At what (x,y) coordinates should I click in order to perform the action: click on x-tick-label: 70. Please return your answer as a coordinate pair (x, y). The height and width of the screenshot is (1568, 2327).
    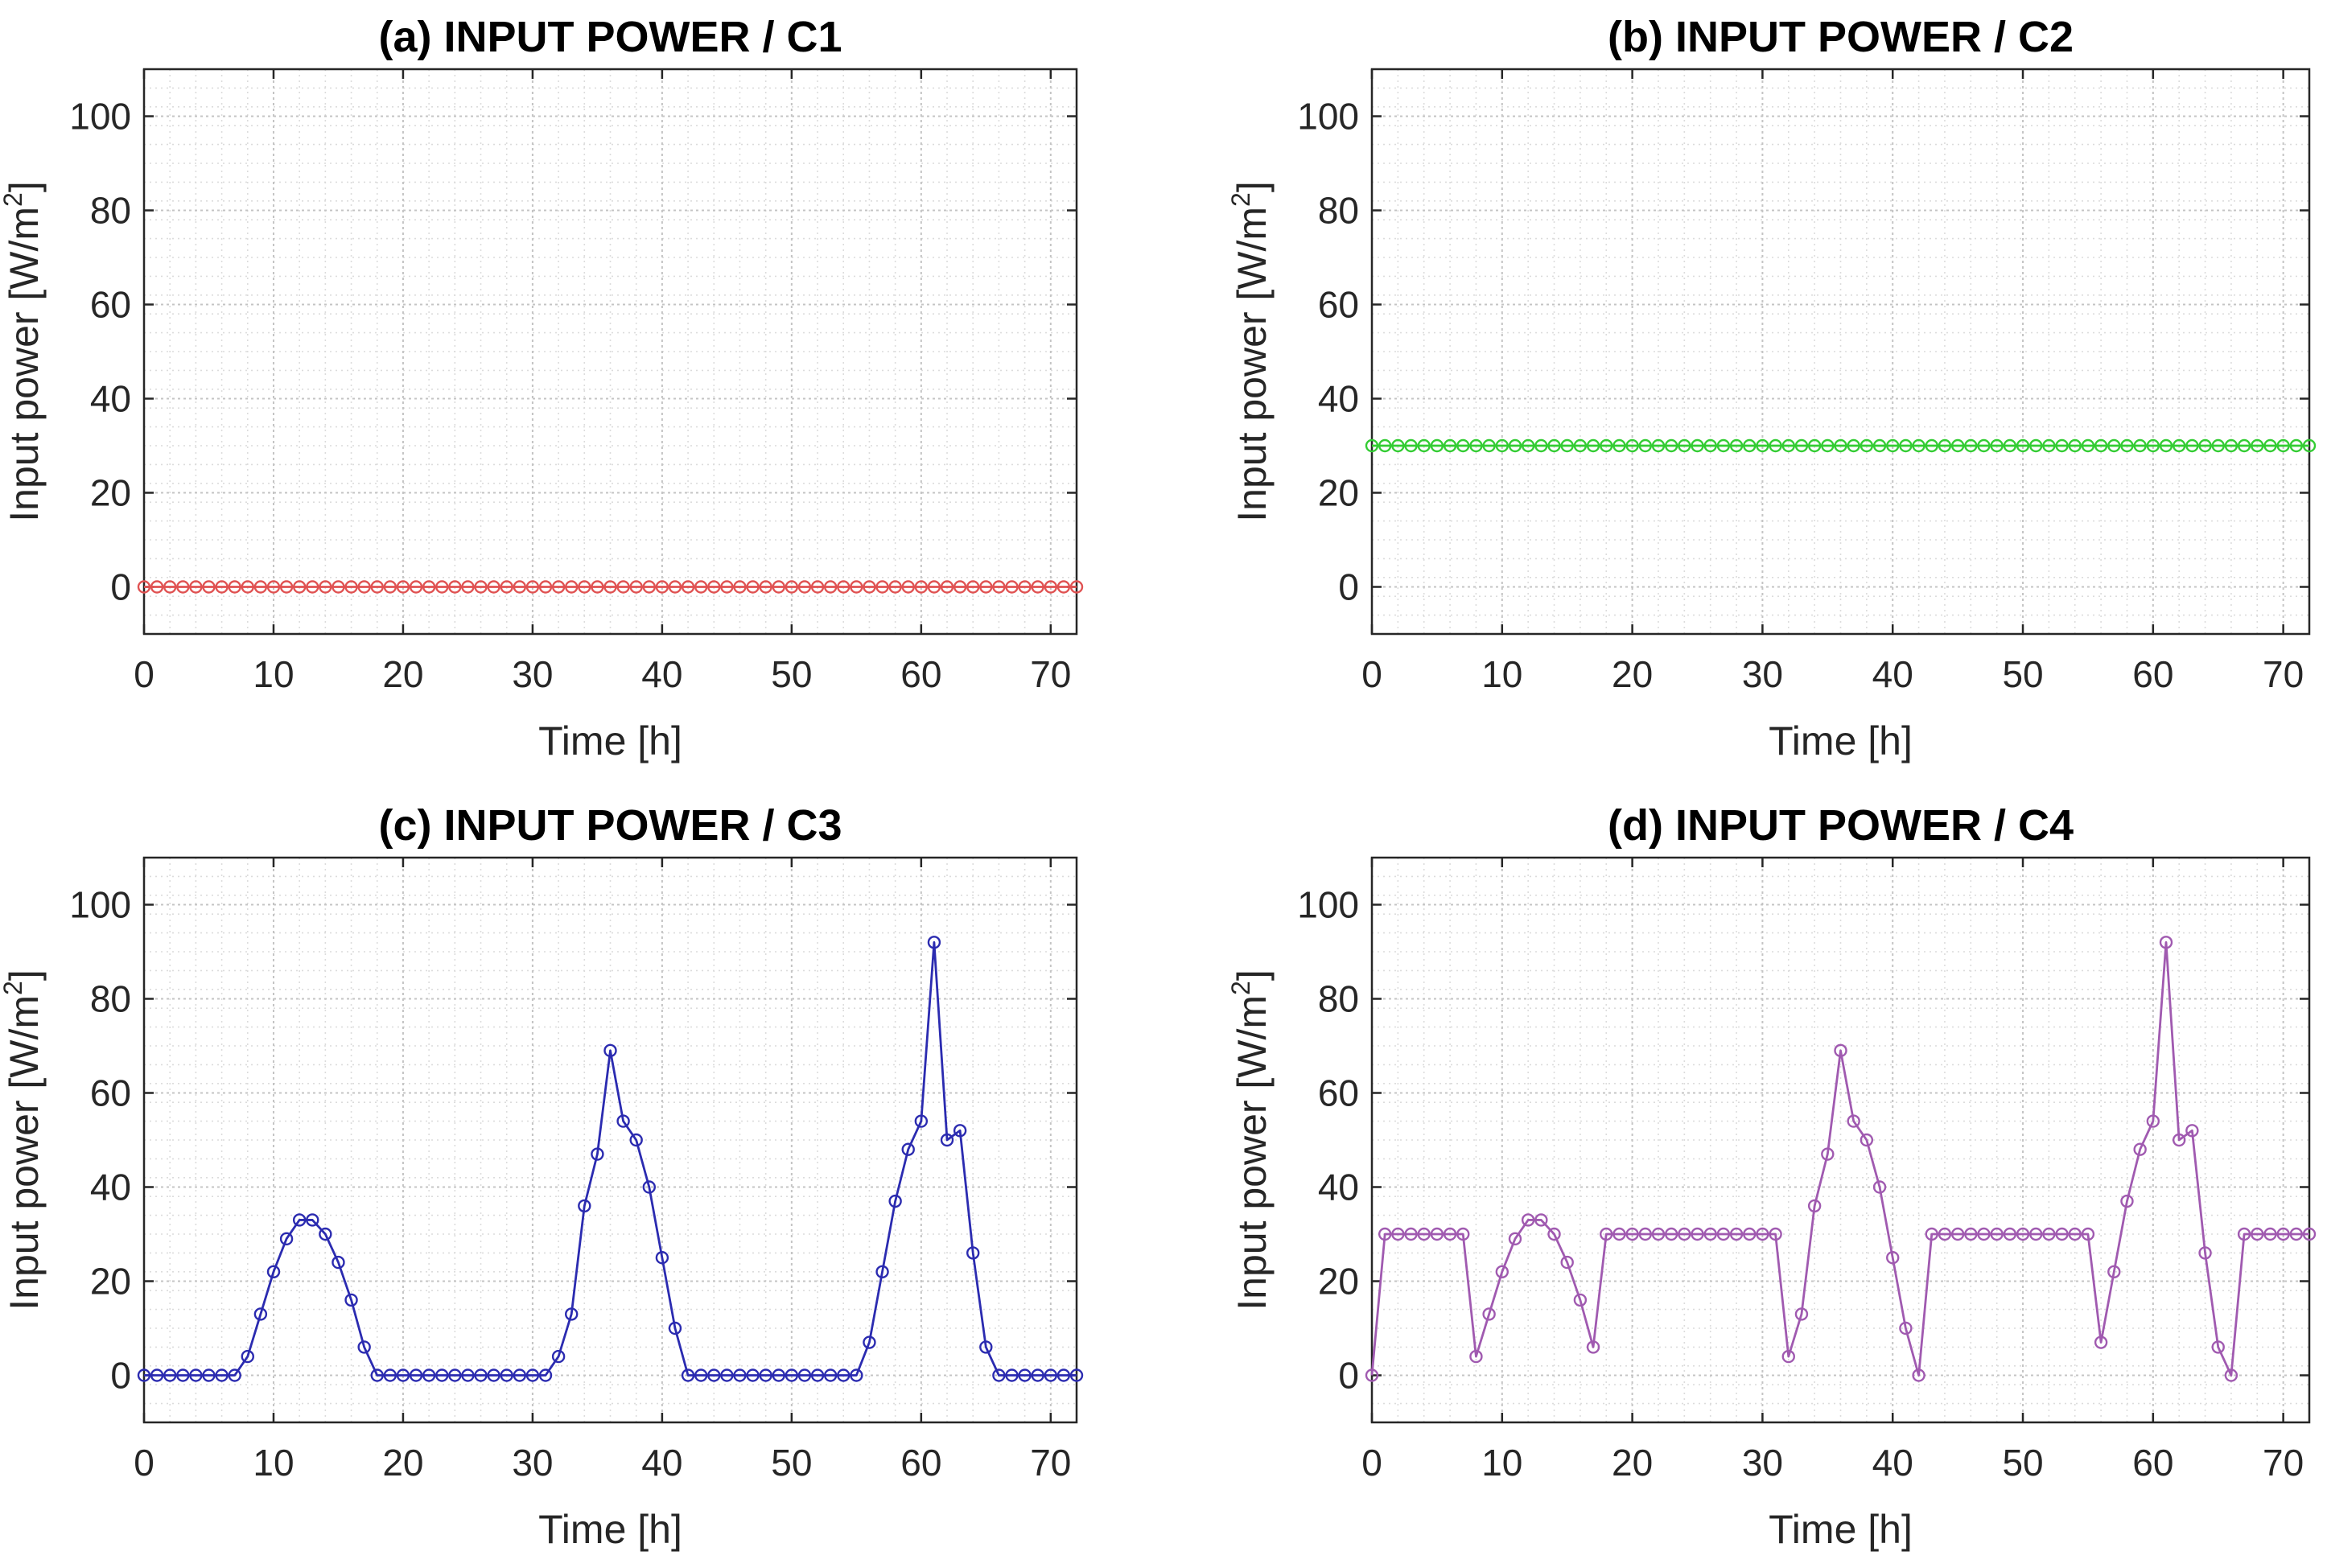
    Looking at the image, I should click on (1051, 674).